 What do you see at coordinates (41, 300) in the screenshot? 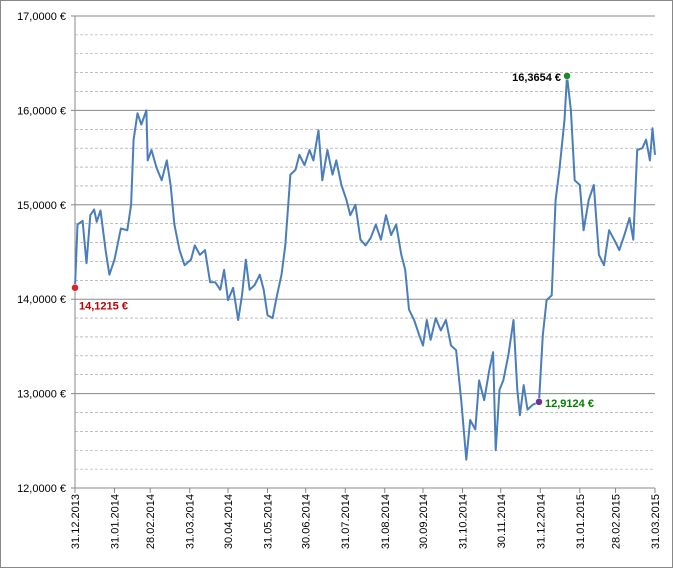
I see `y-tick-label: 14,0000 €` at bounding box center [41, 300].